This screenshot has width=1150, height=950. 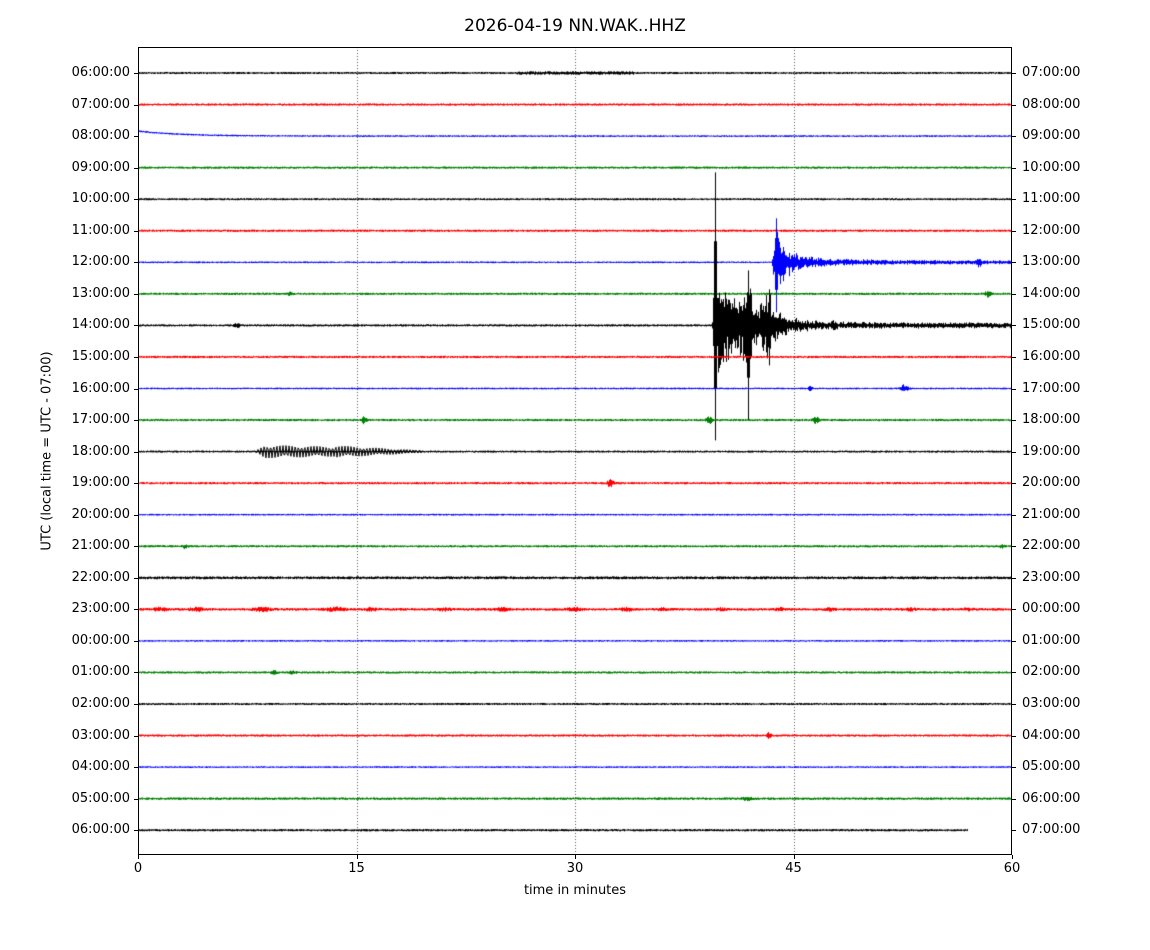 What do you see at coordinates (100, 483) in the screenshot?
I see `utc-tick-label: 19:00:00` at bounding box center [100, 483].